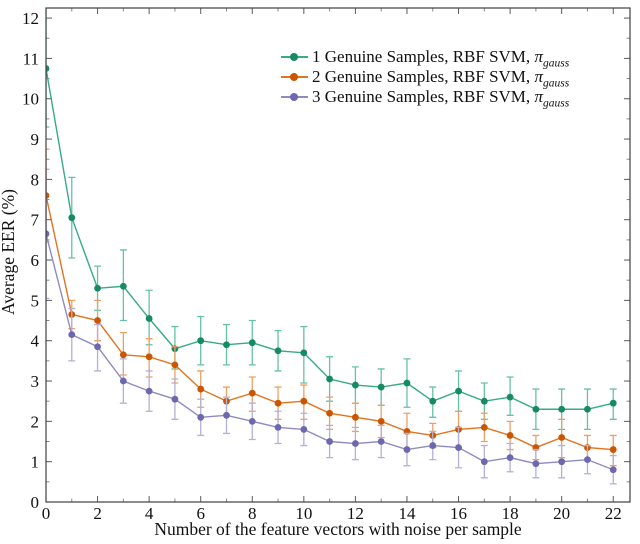  What do you see at coordinates (35, 502) in the screenshot?
I see `y-tick-label: 0` at bounding box center [35, 502].